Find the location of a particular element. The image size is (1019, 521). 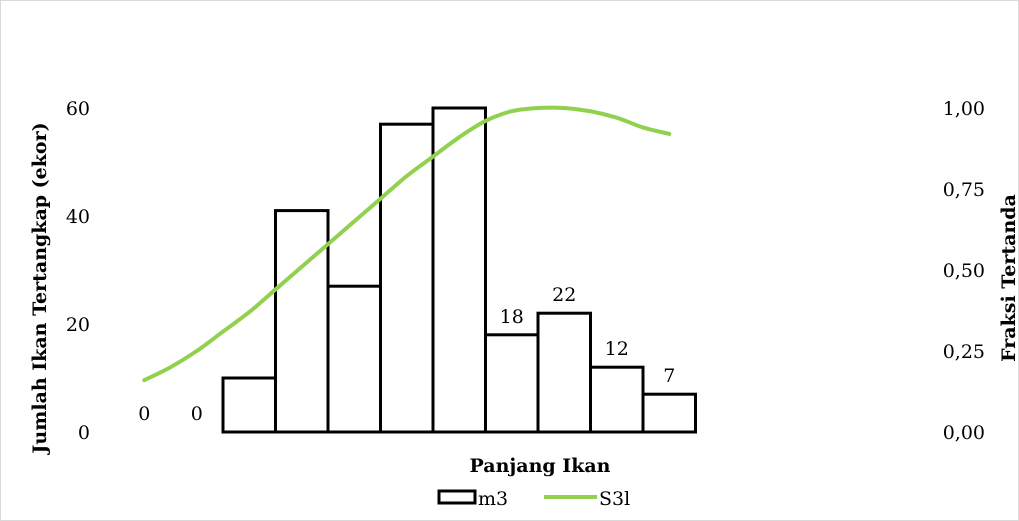

x-axis-title: Panjang Ikan is located at coordinates (540, 466).